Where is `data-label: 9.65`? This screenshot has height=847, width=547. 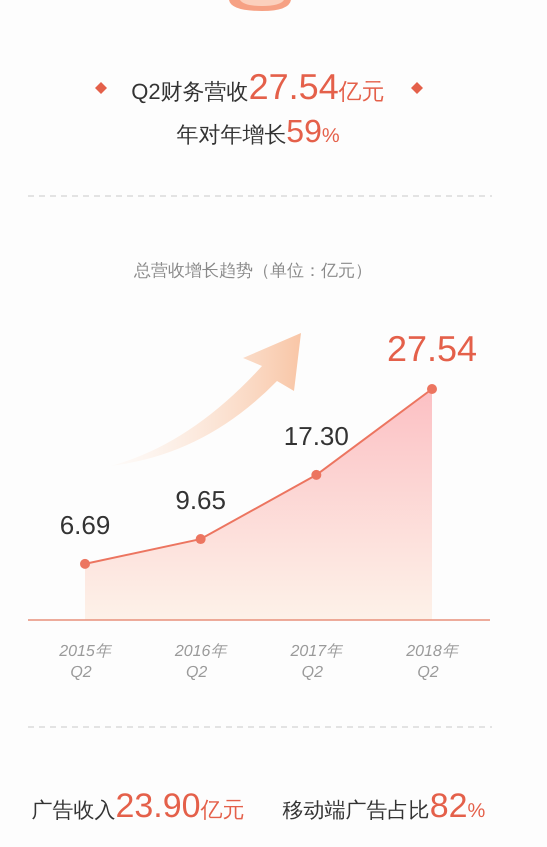
data-label: 9.65 is located at coordinates (200, 500).